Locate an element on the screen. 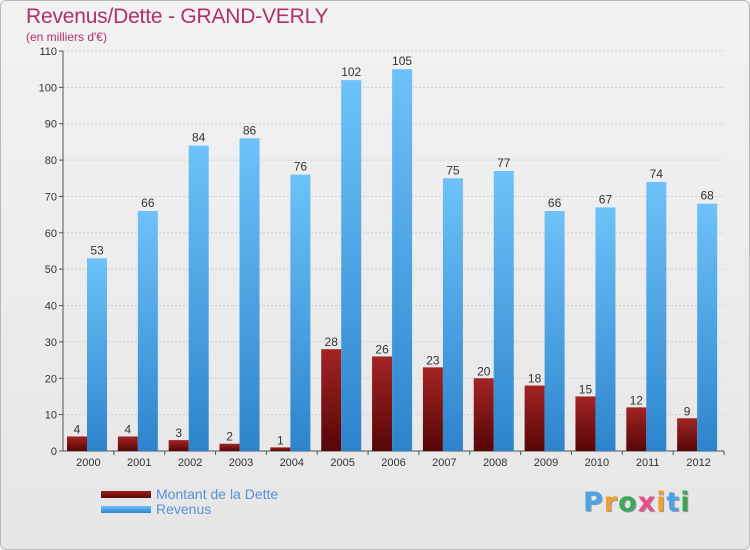 Image resolution: width=750 pixels, height=550 pixels. data-label-revenus: 75 is located at coordinates (453, 170).